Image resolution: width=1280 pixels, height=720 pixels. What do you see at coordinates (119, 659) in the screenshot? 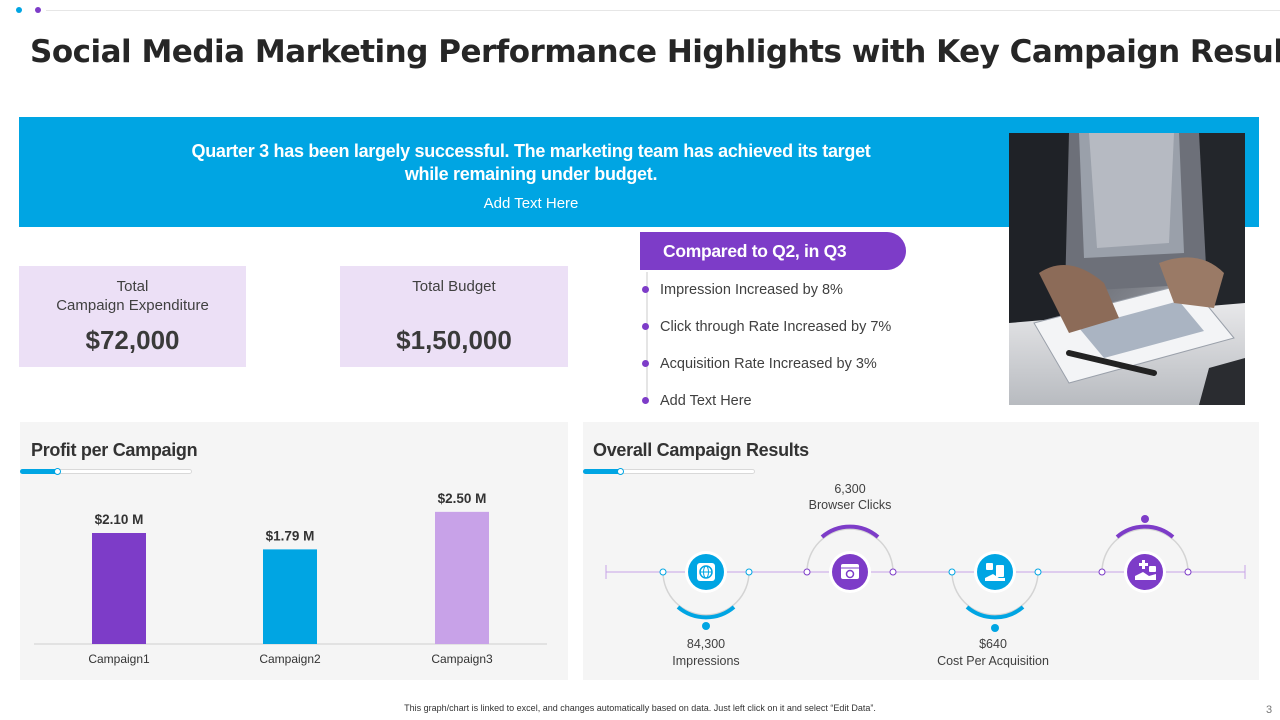
I see `category-tick-label: Campaign1` at bounding box center [119, 659].